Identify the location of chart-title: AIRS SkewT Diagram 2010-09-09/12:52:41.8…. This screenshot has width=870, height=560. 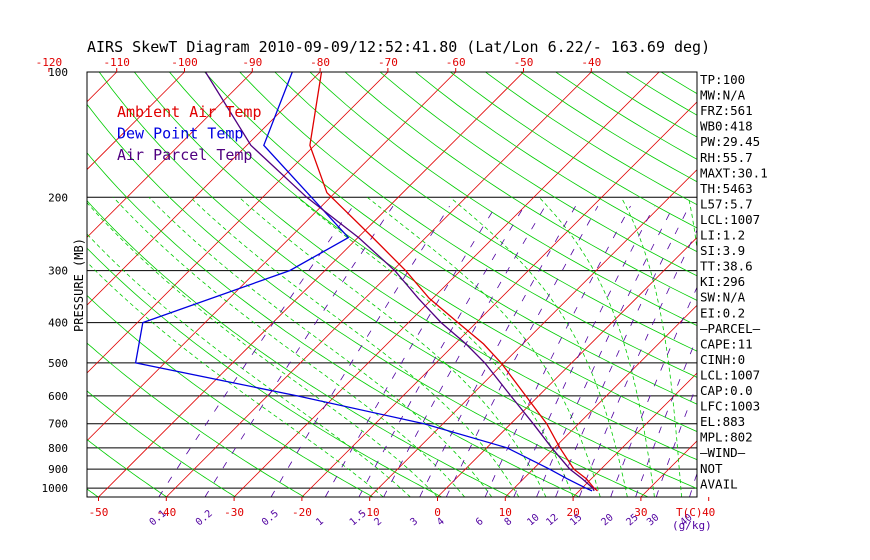
(398, 47).